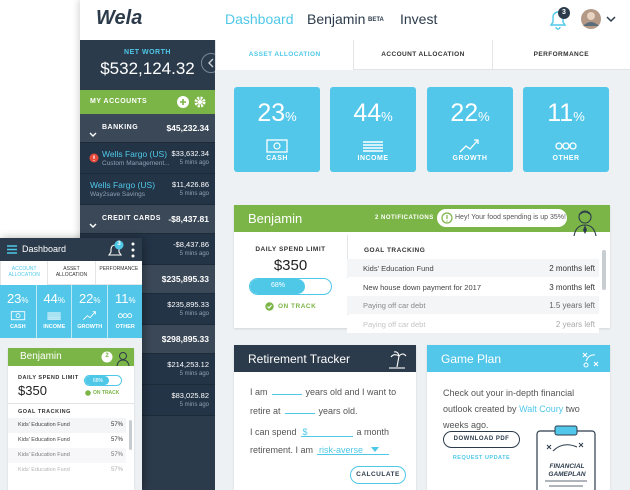 The width and height of the screenshot is (630, 490). What do you see at coordinates (200, 102) in the screenshot?
I see `settings-button` at bounding box center [200, 102].